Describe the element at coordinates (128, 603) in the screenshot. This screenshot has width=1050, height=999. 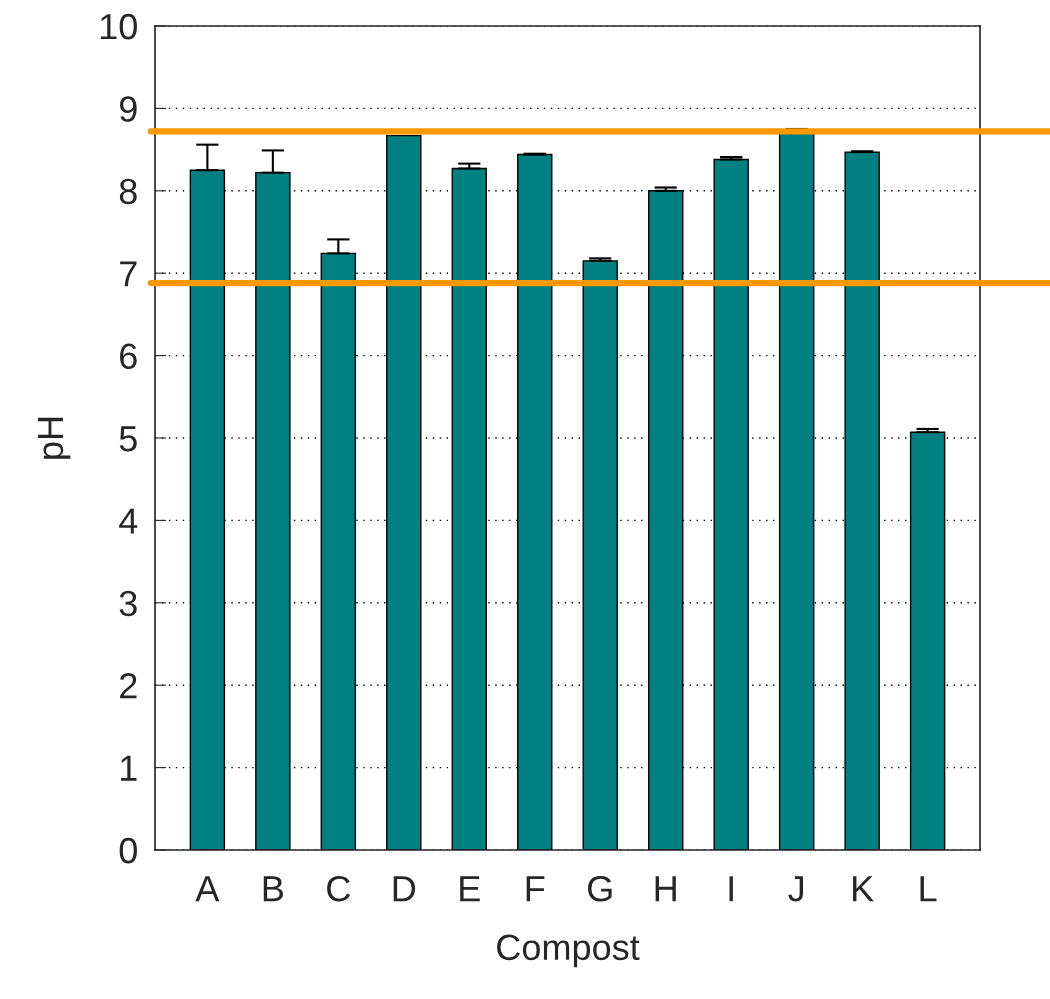
I see `y-tick-label: 3` at that location.